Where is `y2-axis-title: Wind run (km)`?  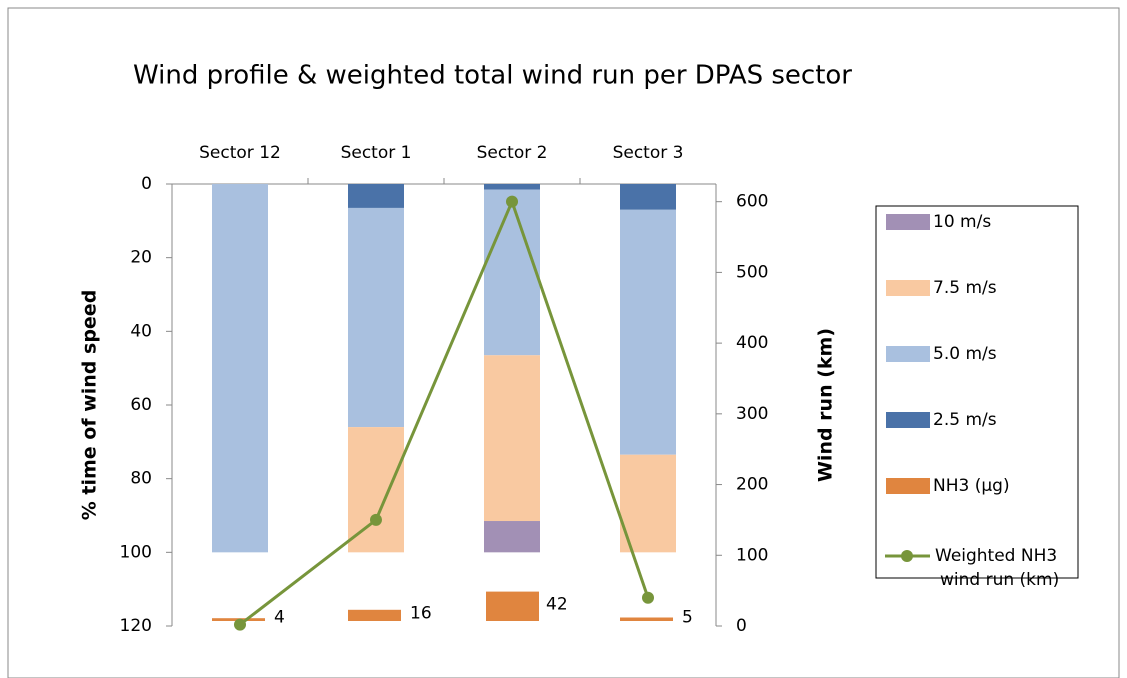 y2-axis-title: Wind run (km) is located at coordinates (826, 405).